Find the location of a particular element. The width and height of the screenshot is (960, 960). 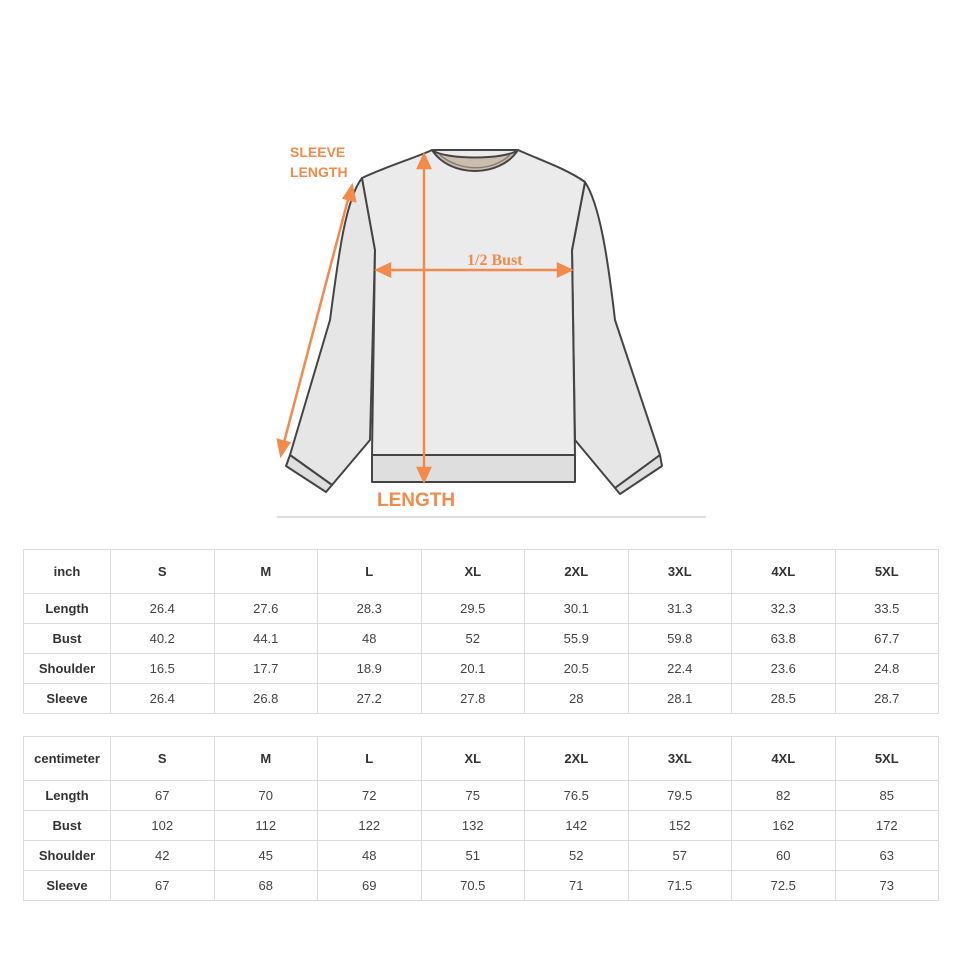

measurement-value: 72.5 is located at coordinates (783, 885).